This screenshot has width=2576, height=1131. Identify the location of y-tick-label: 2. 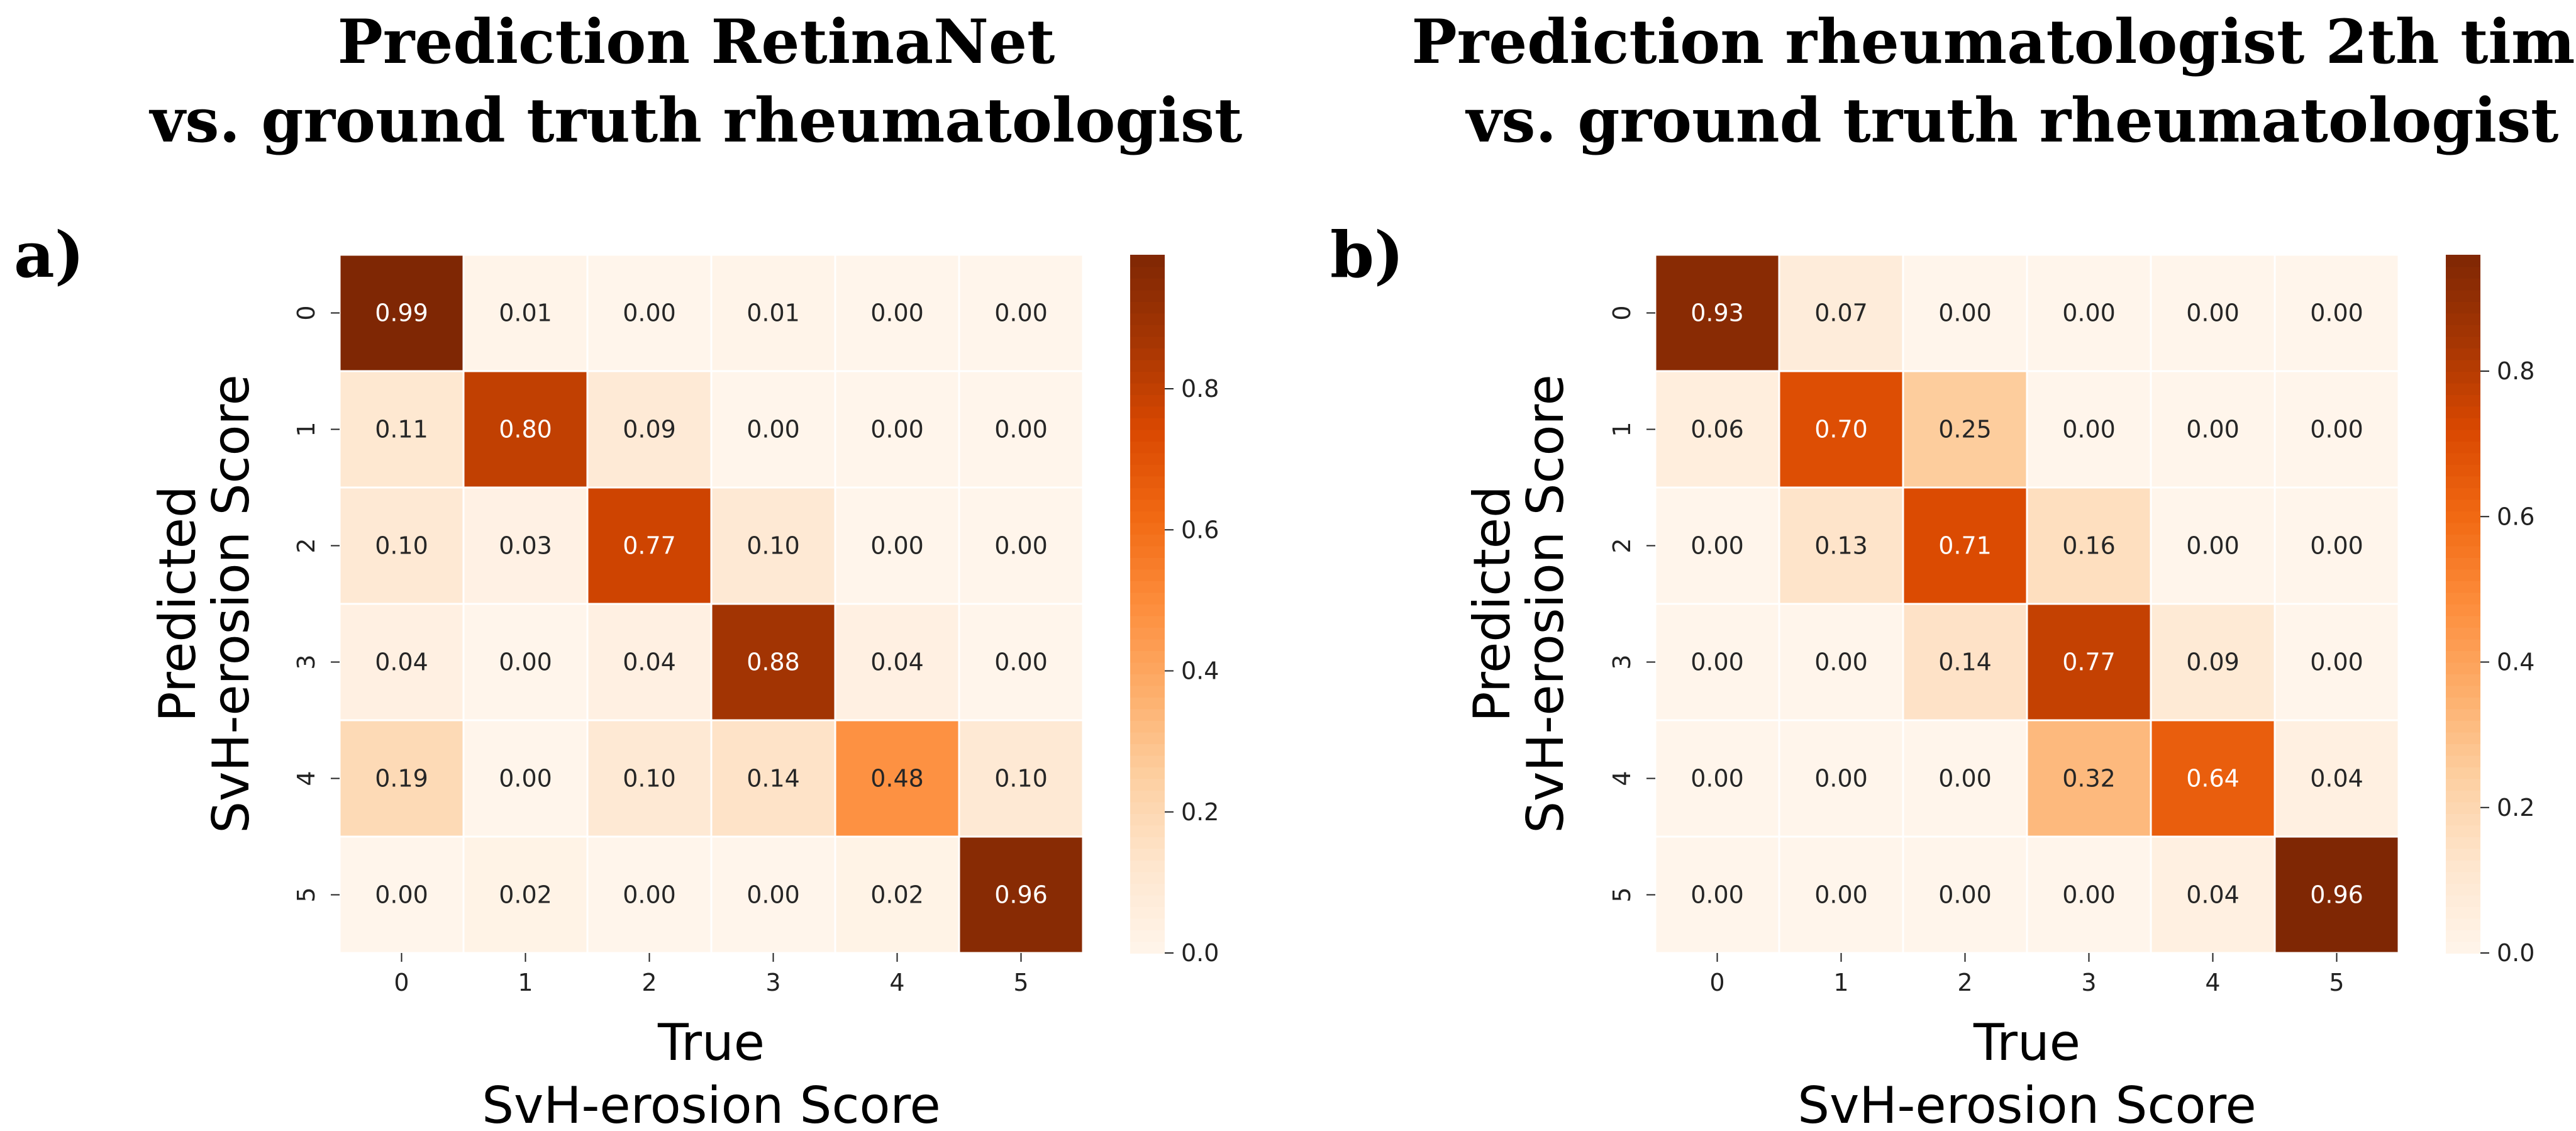
(1622, 545).